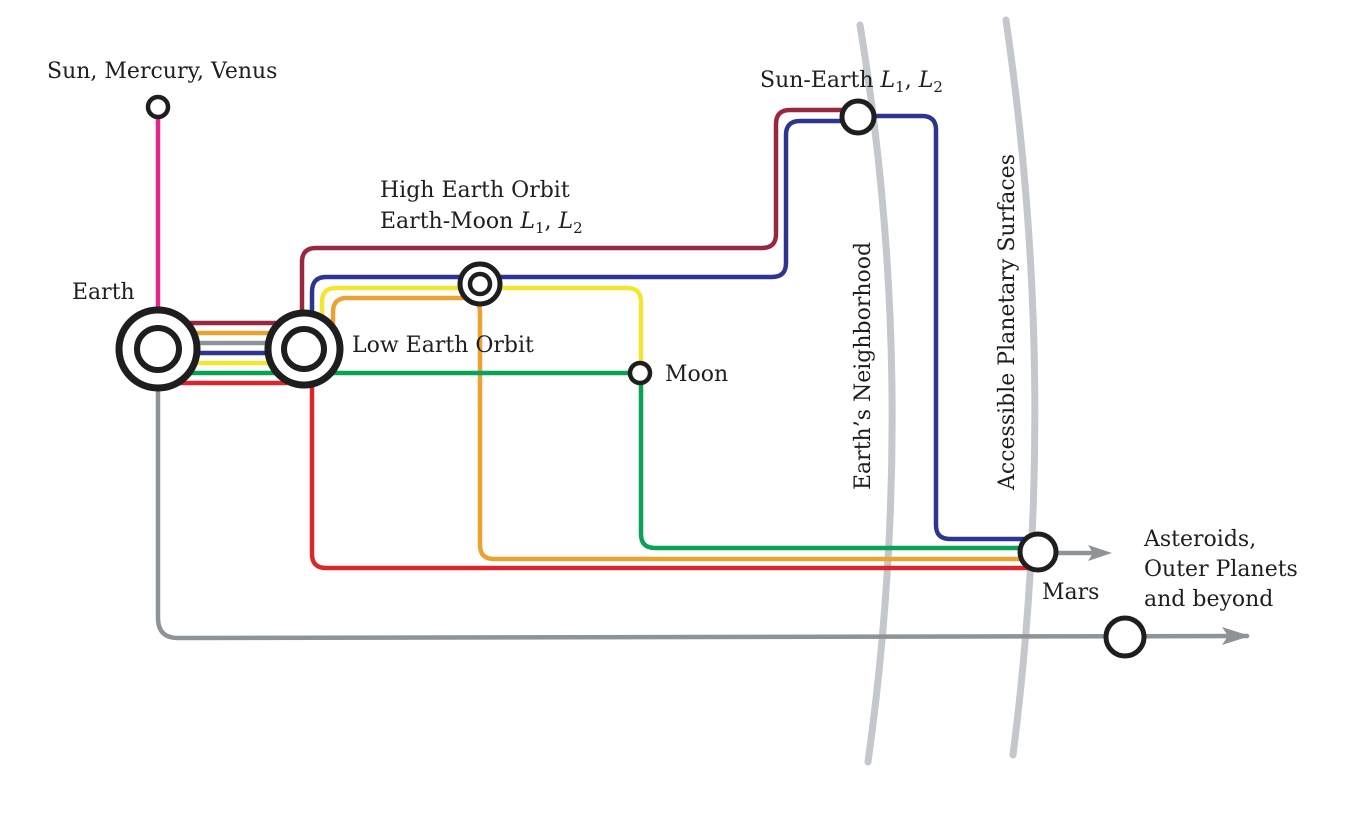 The image size is (1369, 824). What do you see at coordinates (1100, 553) in the screenshot?
I see `mars-arrowhead` at bounding box center [1100, 553].